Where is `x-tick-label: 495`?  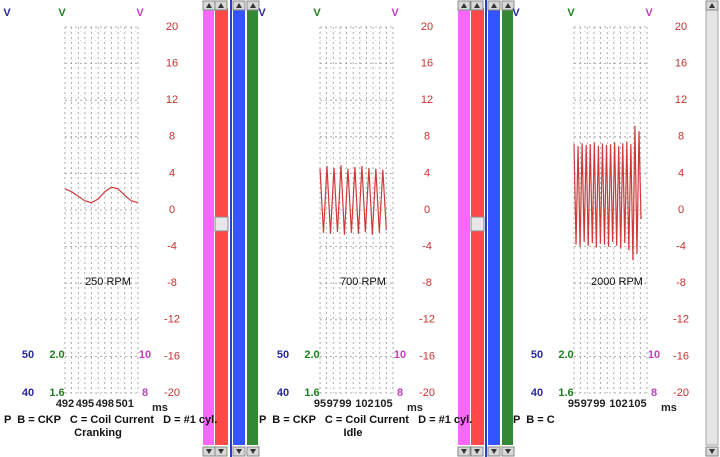
x-tick-label: 495 is located at coordinates (85, 404).